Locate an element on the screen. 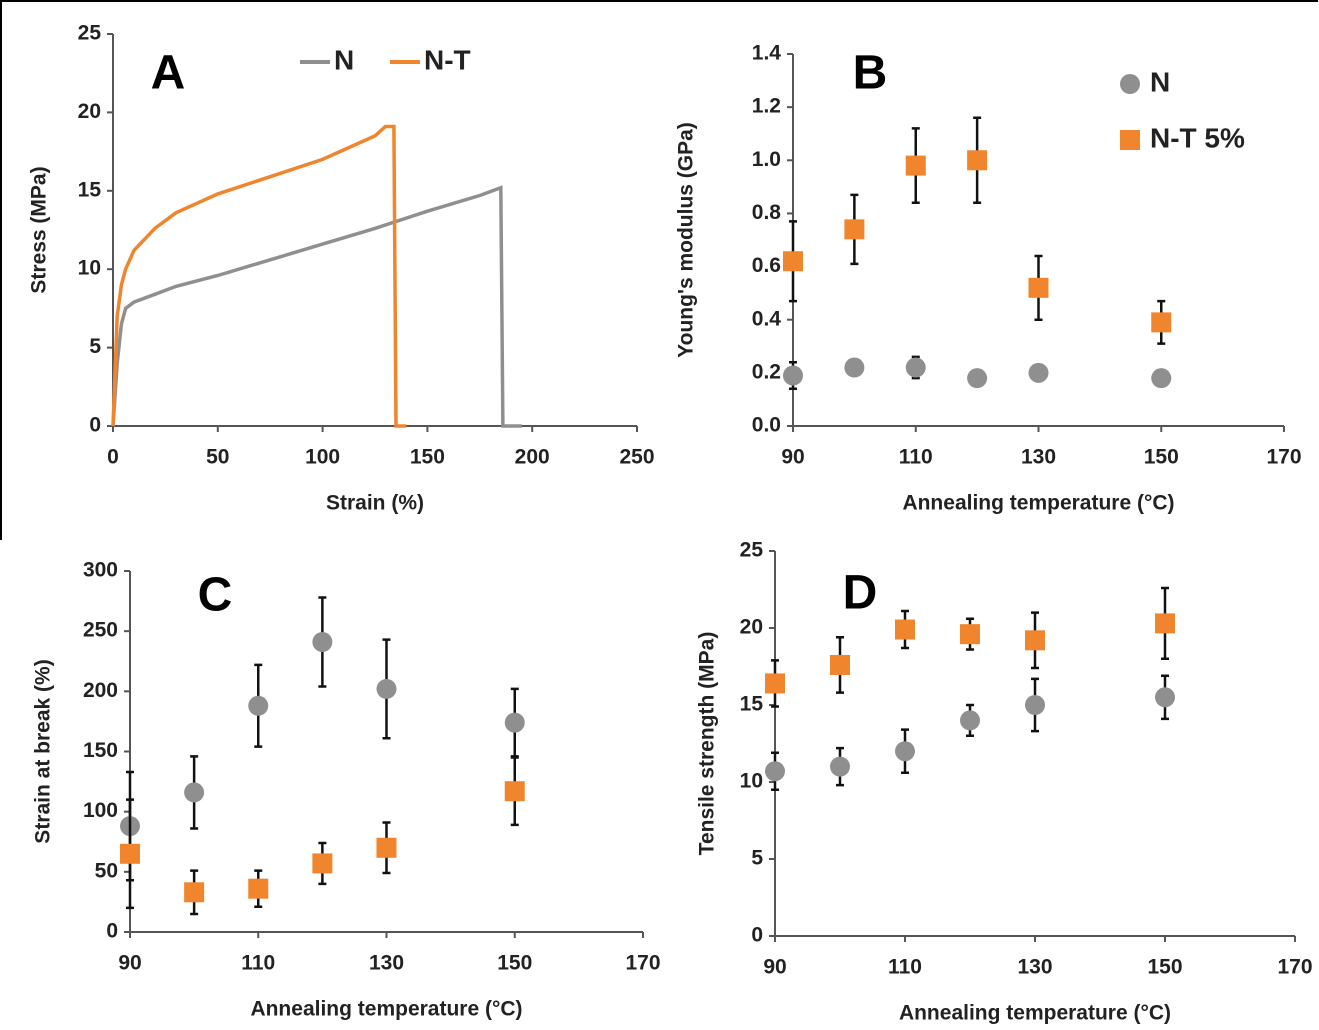  x-tick-label: 250 is located at coordinates (636, 457).